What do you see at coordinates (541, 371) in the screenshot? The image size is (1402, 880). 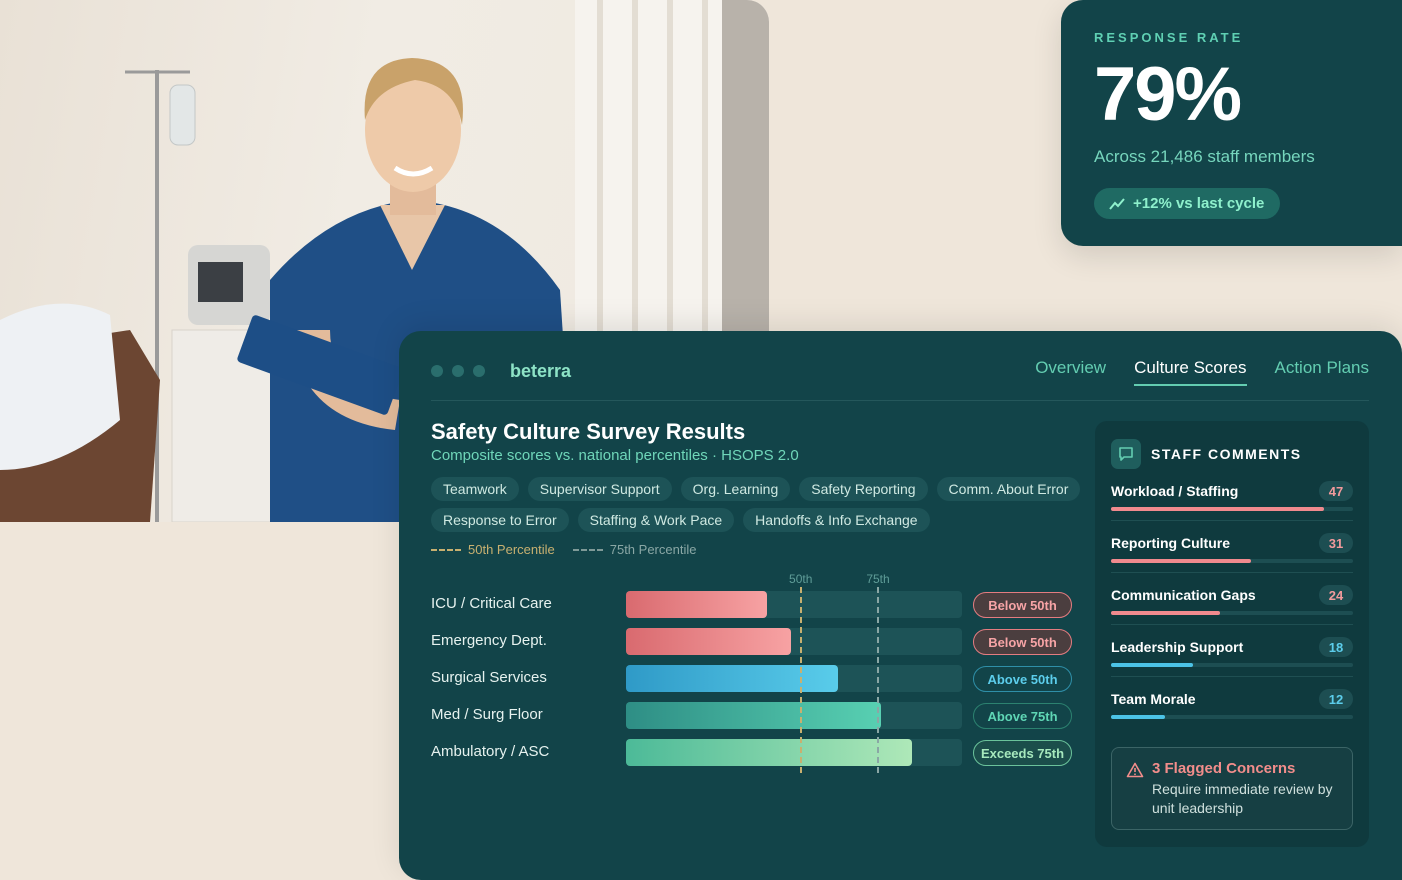 I see `brand-logo: beterra` at bounding box center [541, 371].